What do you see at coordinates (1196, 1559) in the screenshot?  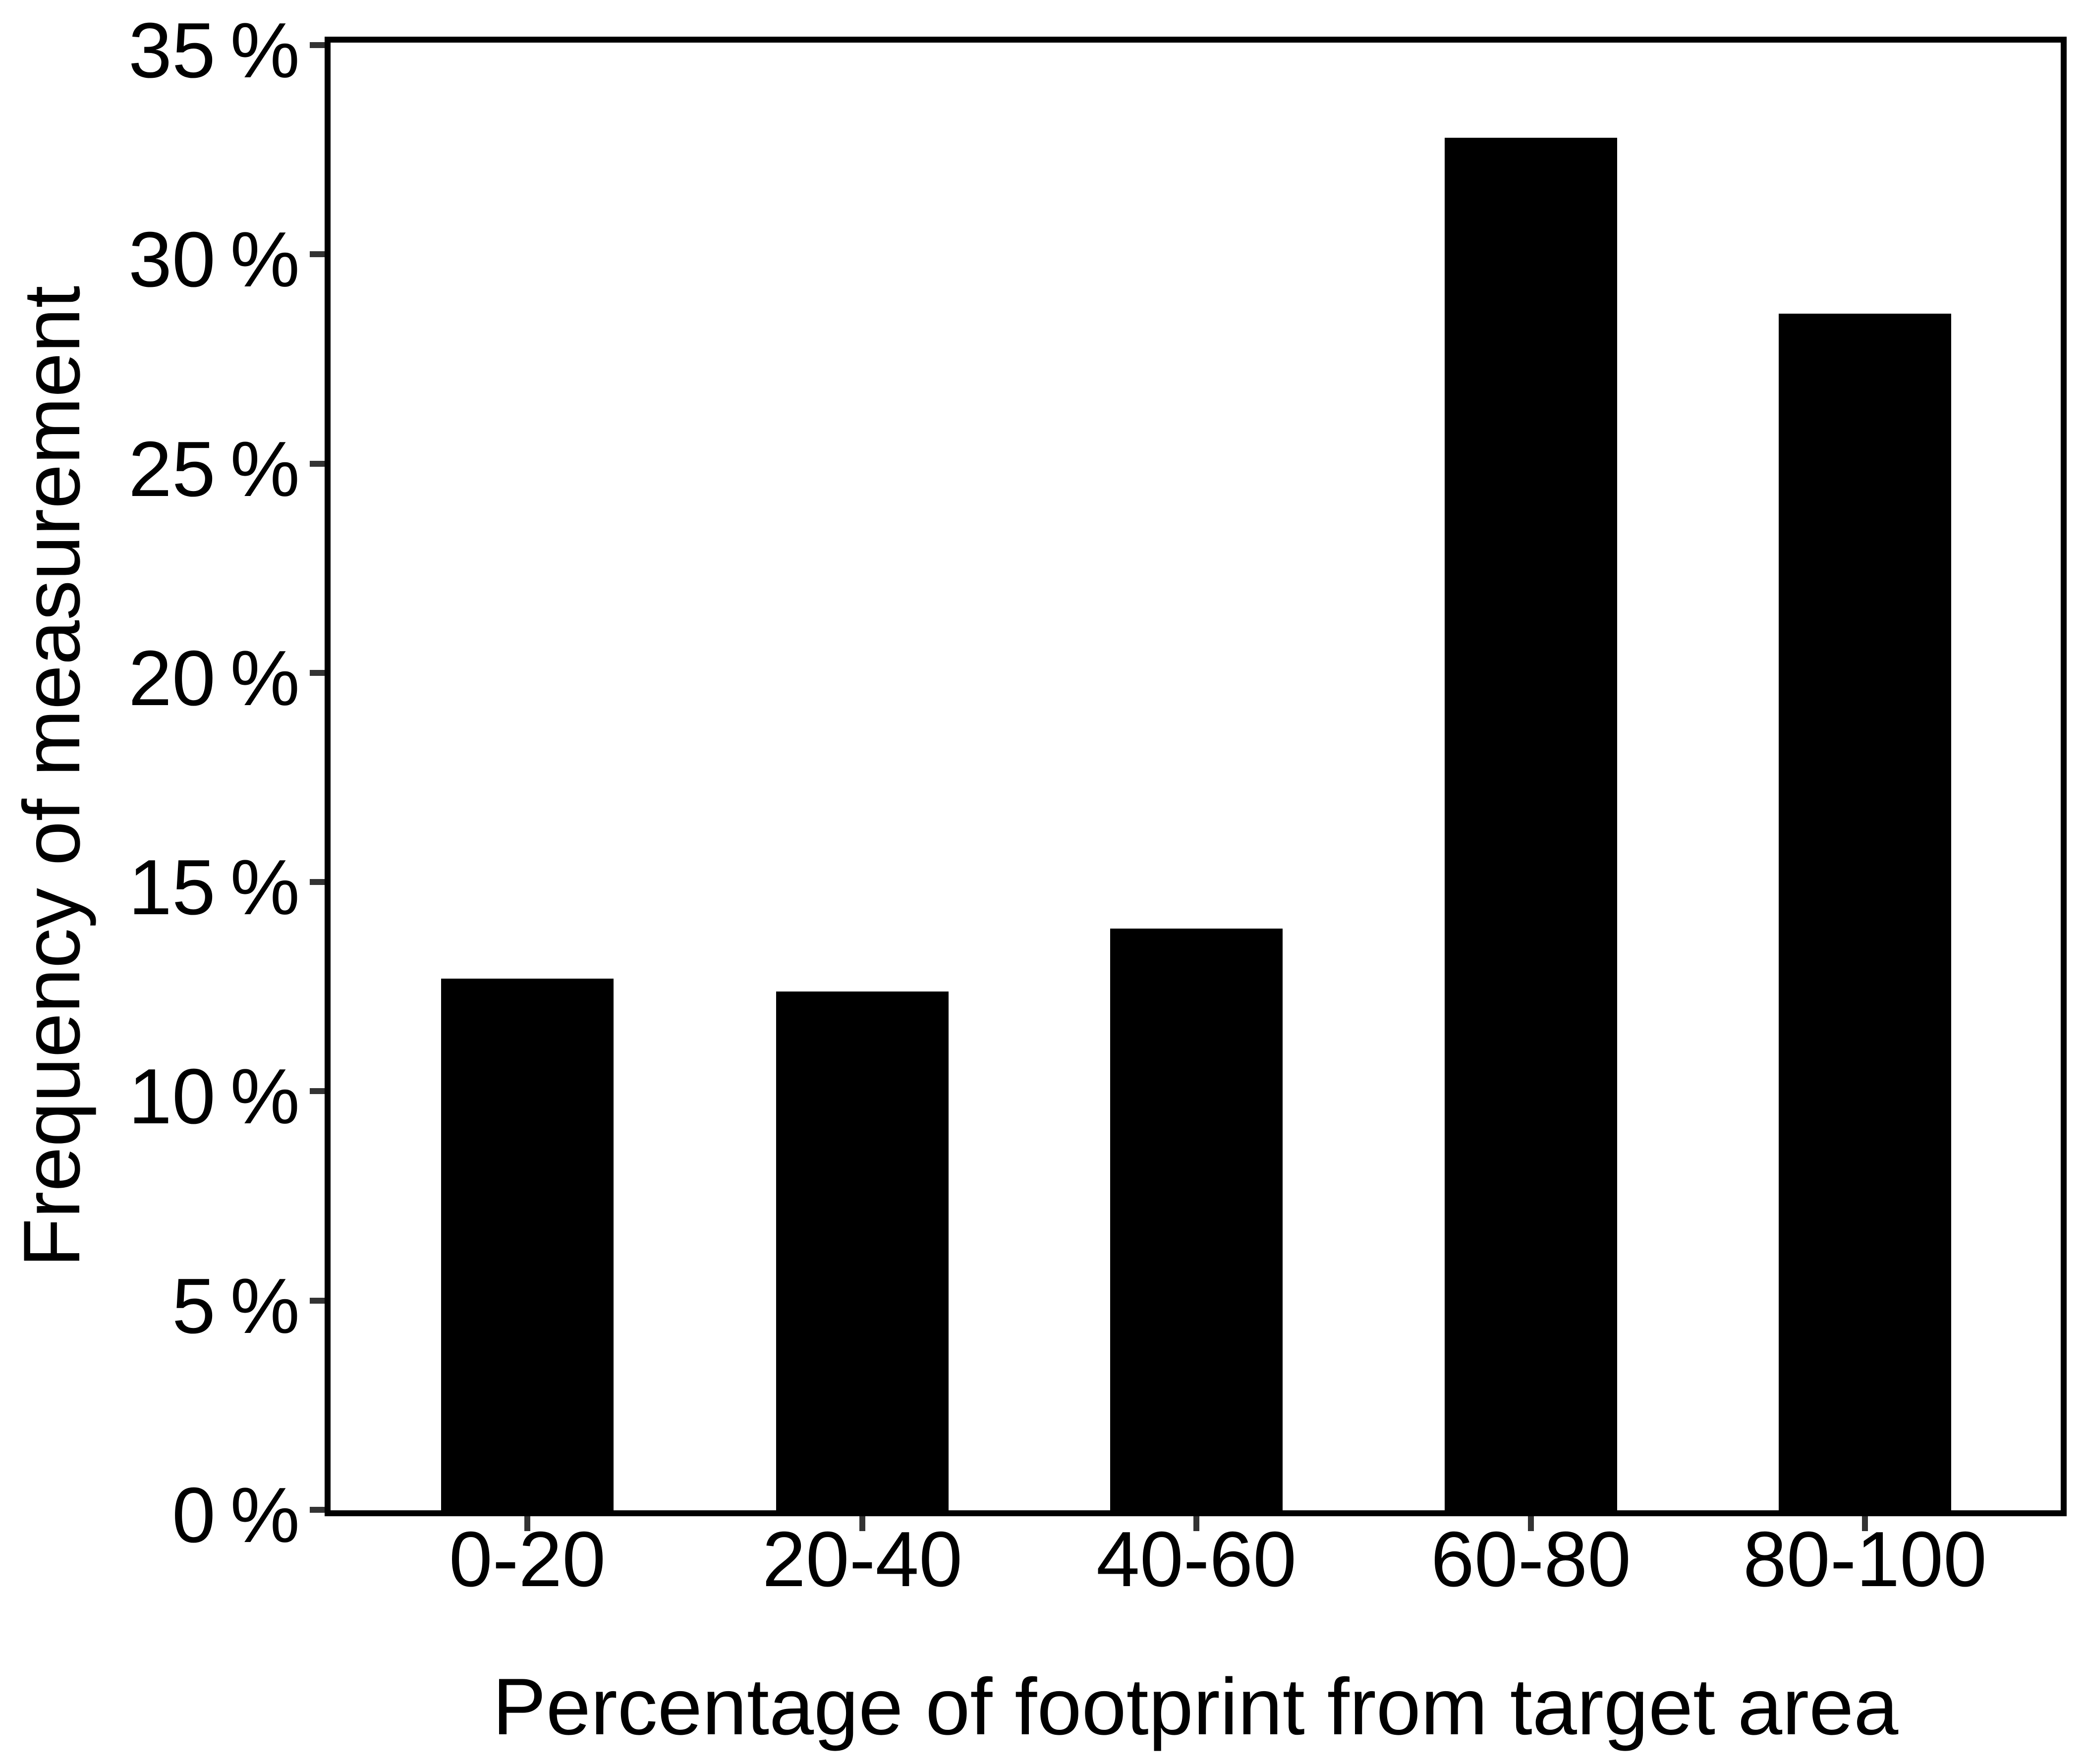 I see `x-tick-label-40-60: 40-60` at bounding box center [1196, 1559].